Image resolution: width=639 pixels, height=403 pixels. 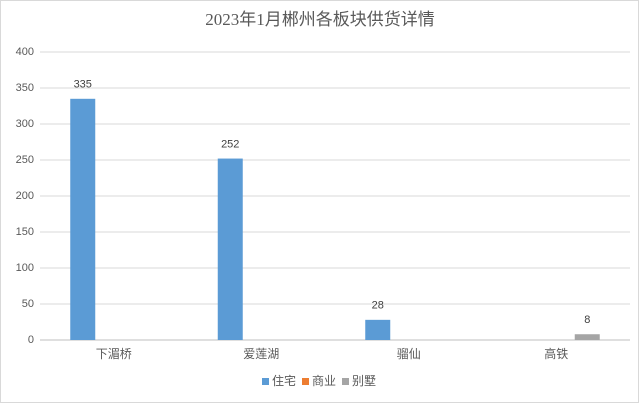 I want to click on x-tick-label: 骝仙, so click(x=409, y=354).